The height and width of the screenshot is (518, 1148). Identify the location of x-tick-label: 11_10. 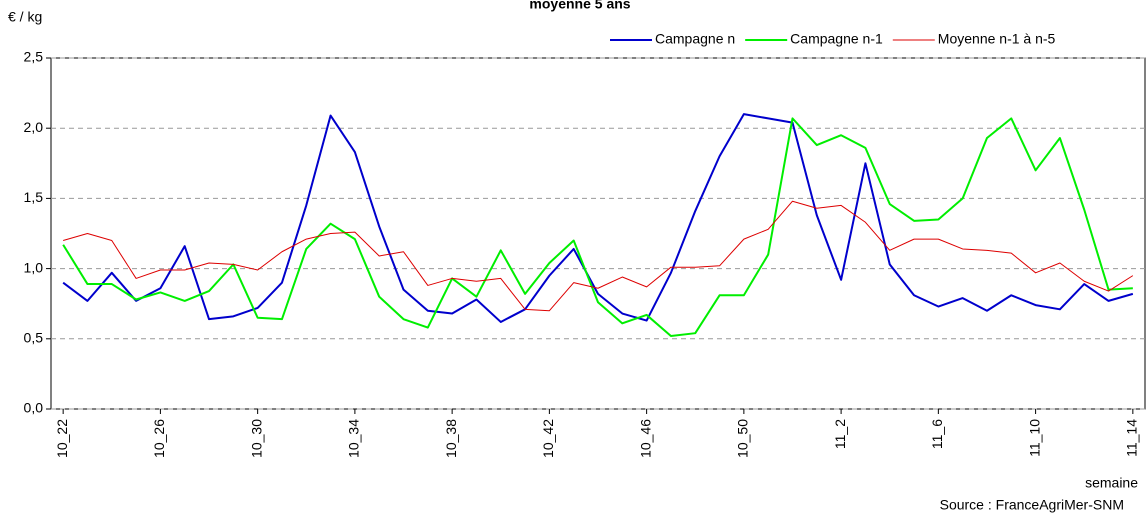
(1034, 438).